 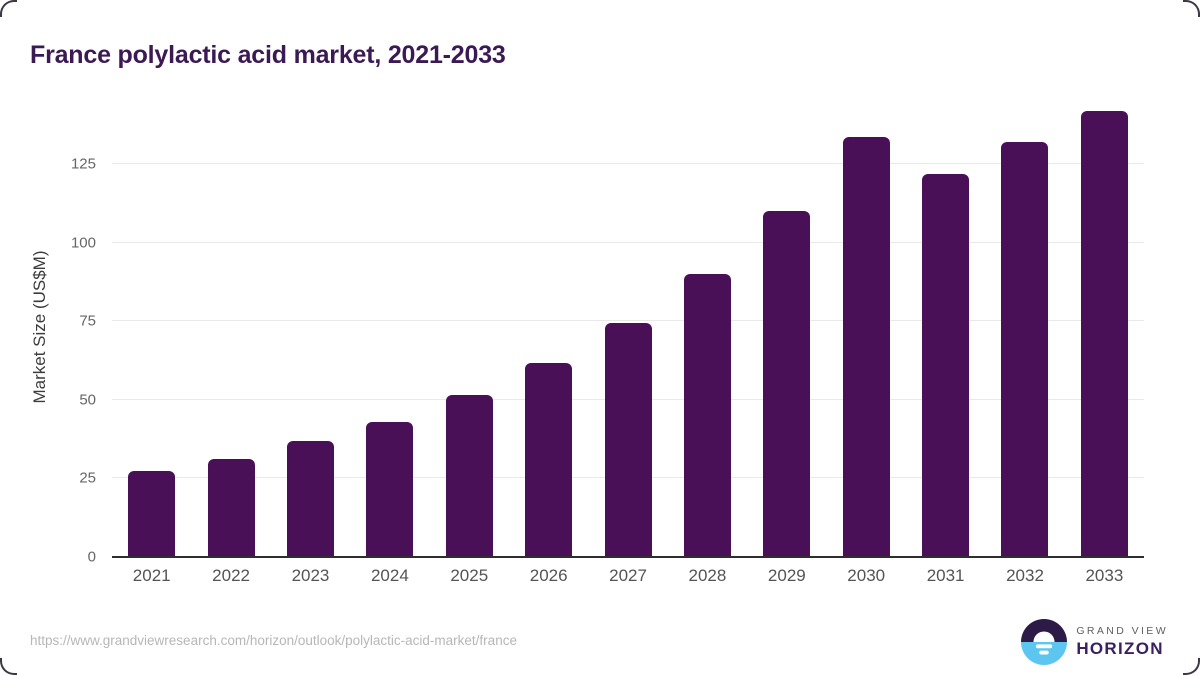 I want to click on y-tick-label: 50, so click(x=87, y=400).